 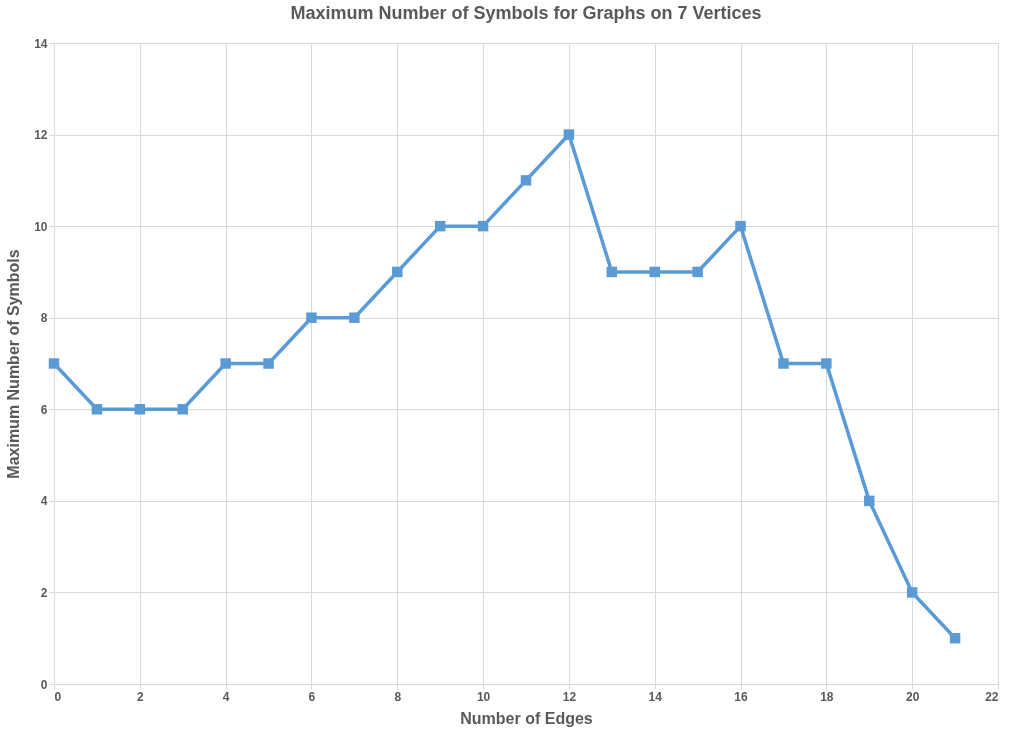 What do you see at coordinates (526, 718) in the screenshot?
I see `x-axis-title: Number of Edges` at bounding box center [526, 718].